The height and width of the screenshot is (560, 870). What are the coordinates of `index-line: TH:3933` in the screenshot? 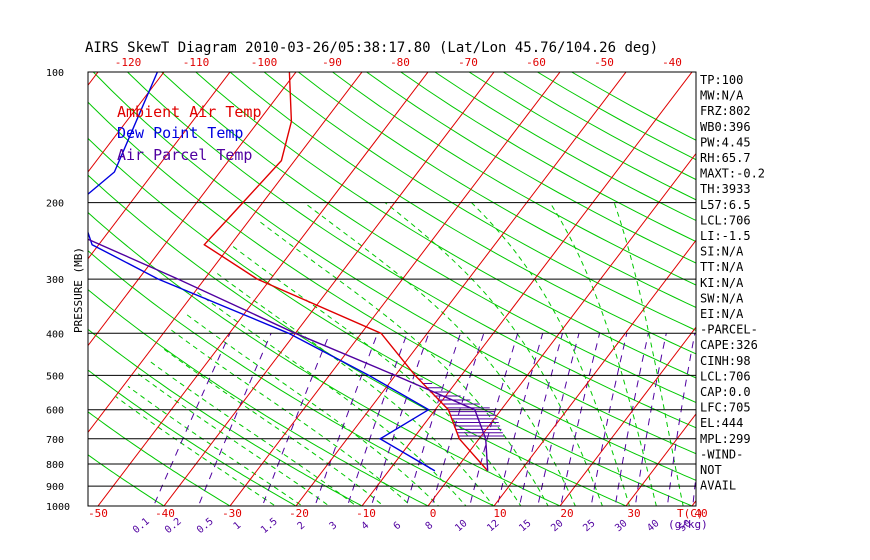 It's located at (725, 189).